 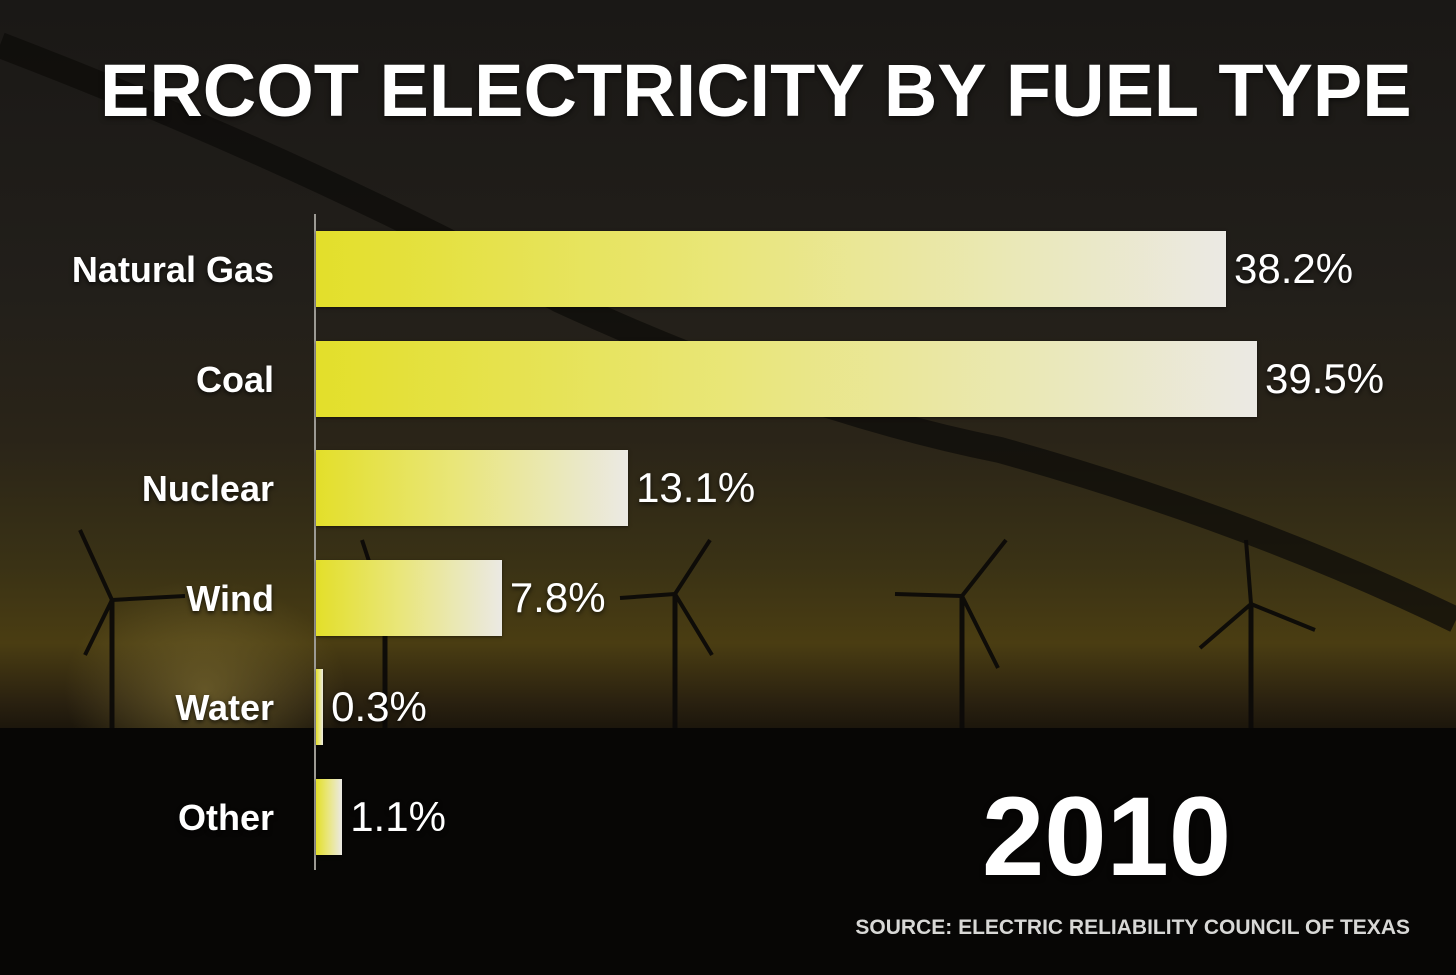 I want to click on value-label: 7.8%, so click(x=557, y=597).